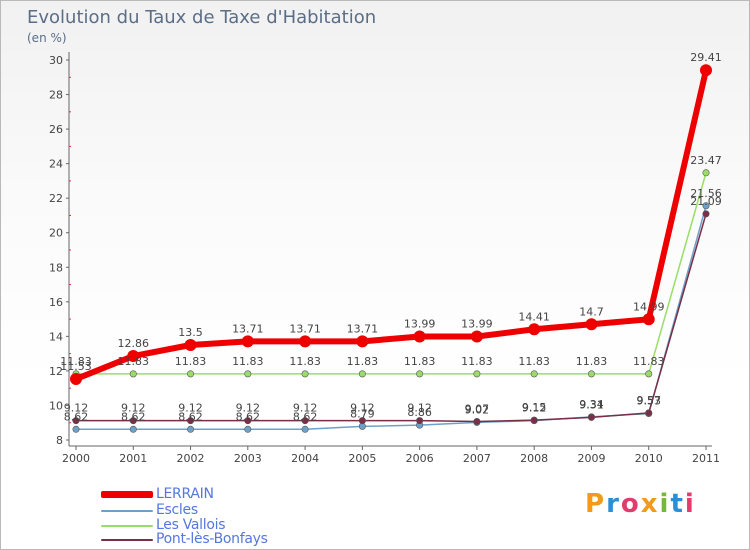 This screenshot has width=750, height=550. I want to click on logo-letter: r, so click(613, 504).